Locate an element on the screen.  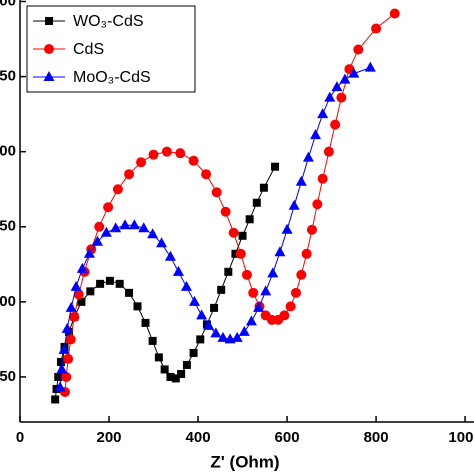
legend-label: WO₃-CdS is located at coordinates (108, 21).